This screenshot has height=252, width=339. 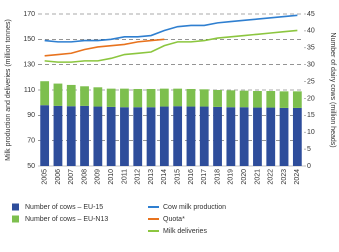 What do you see at coordinates (244, 177) in the screenshot?
I see `x-tick-label: 2020` at bounding box center [244, 177].